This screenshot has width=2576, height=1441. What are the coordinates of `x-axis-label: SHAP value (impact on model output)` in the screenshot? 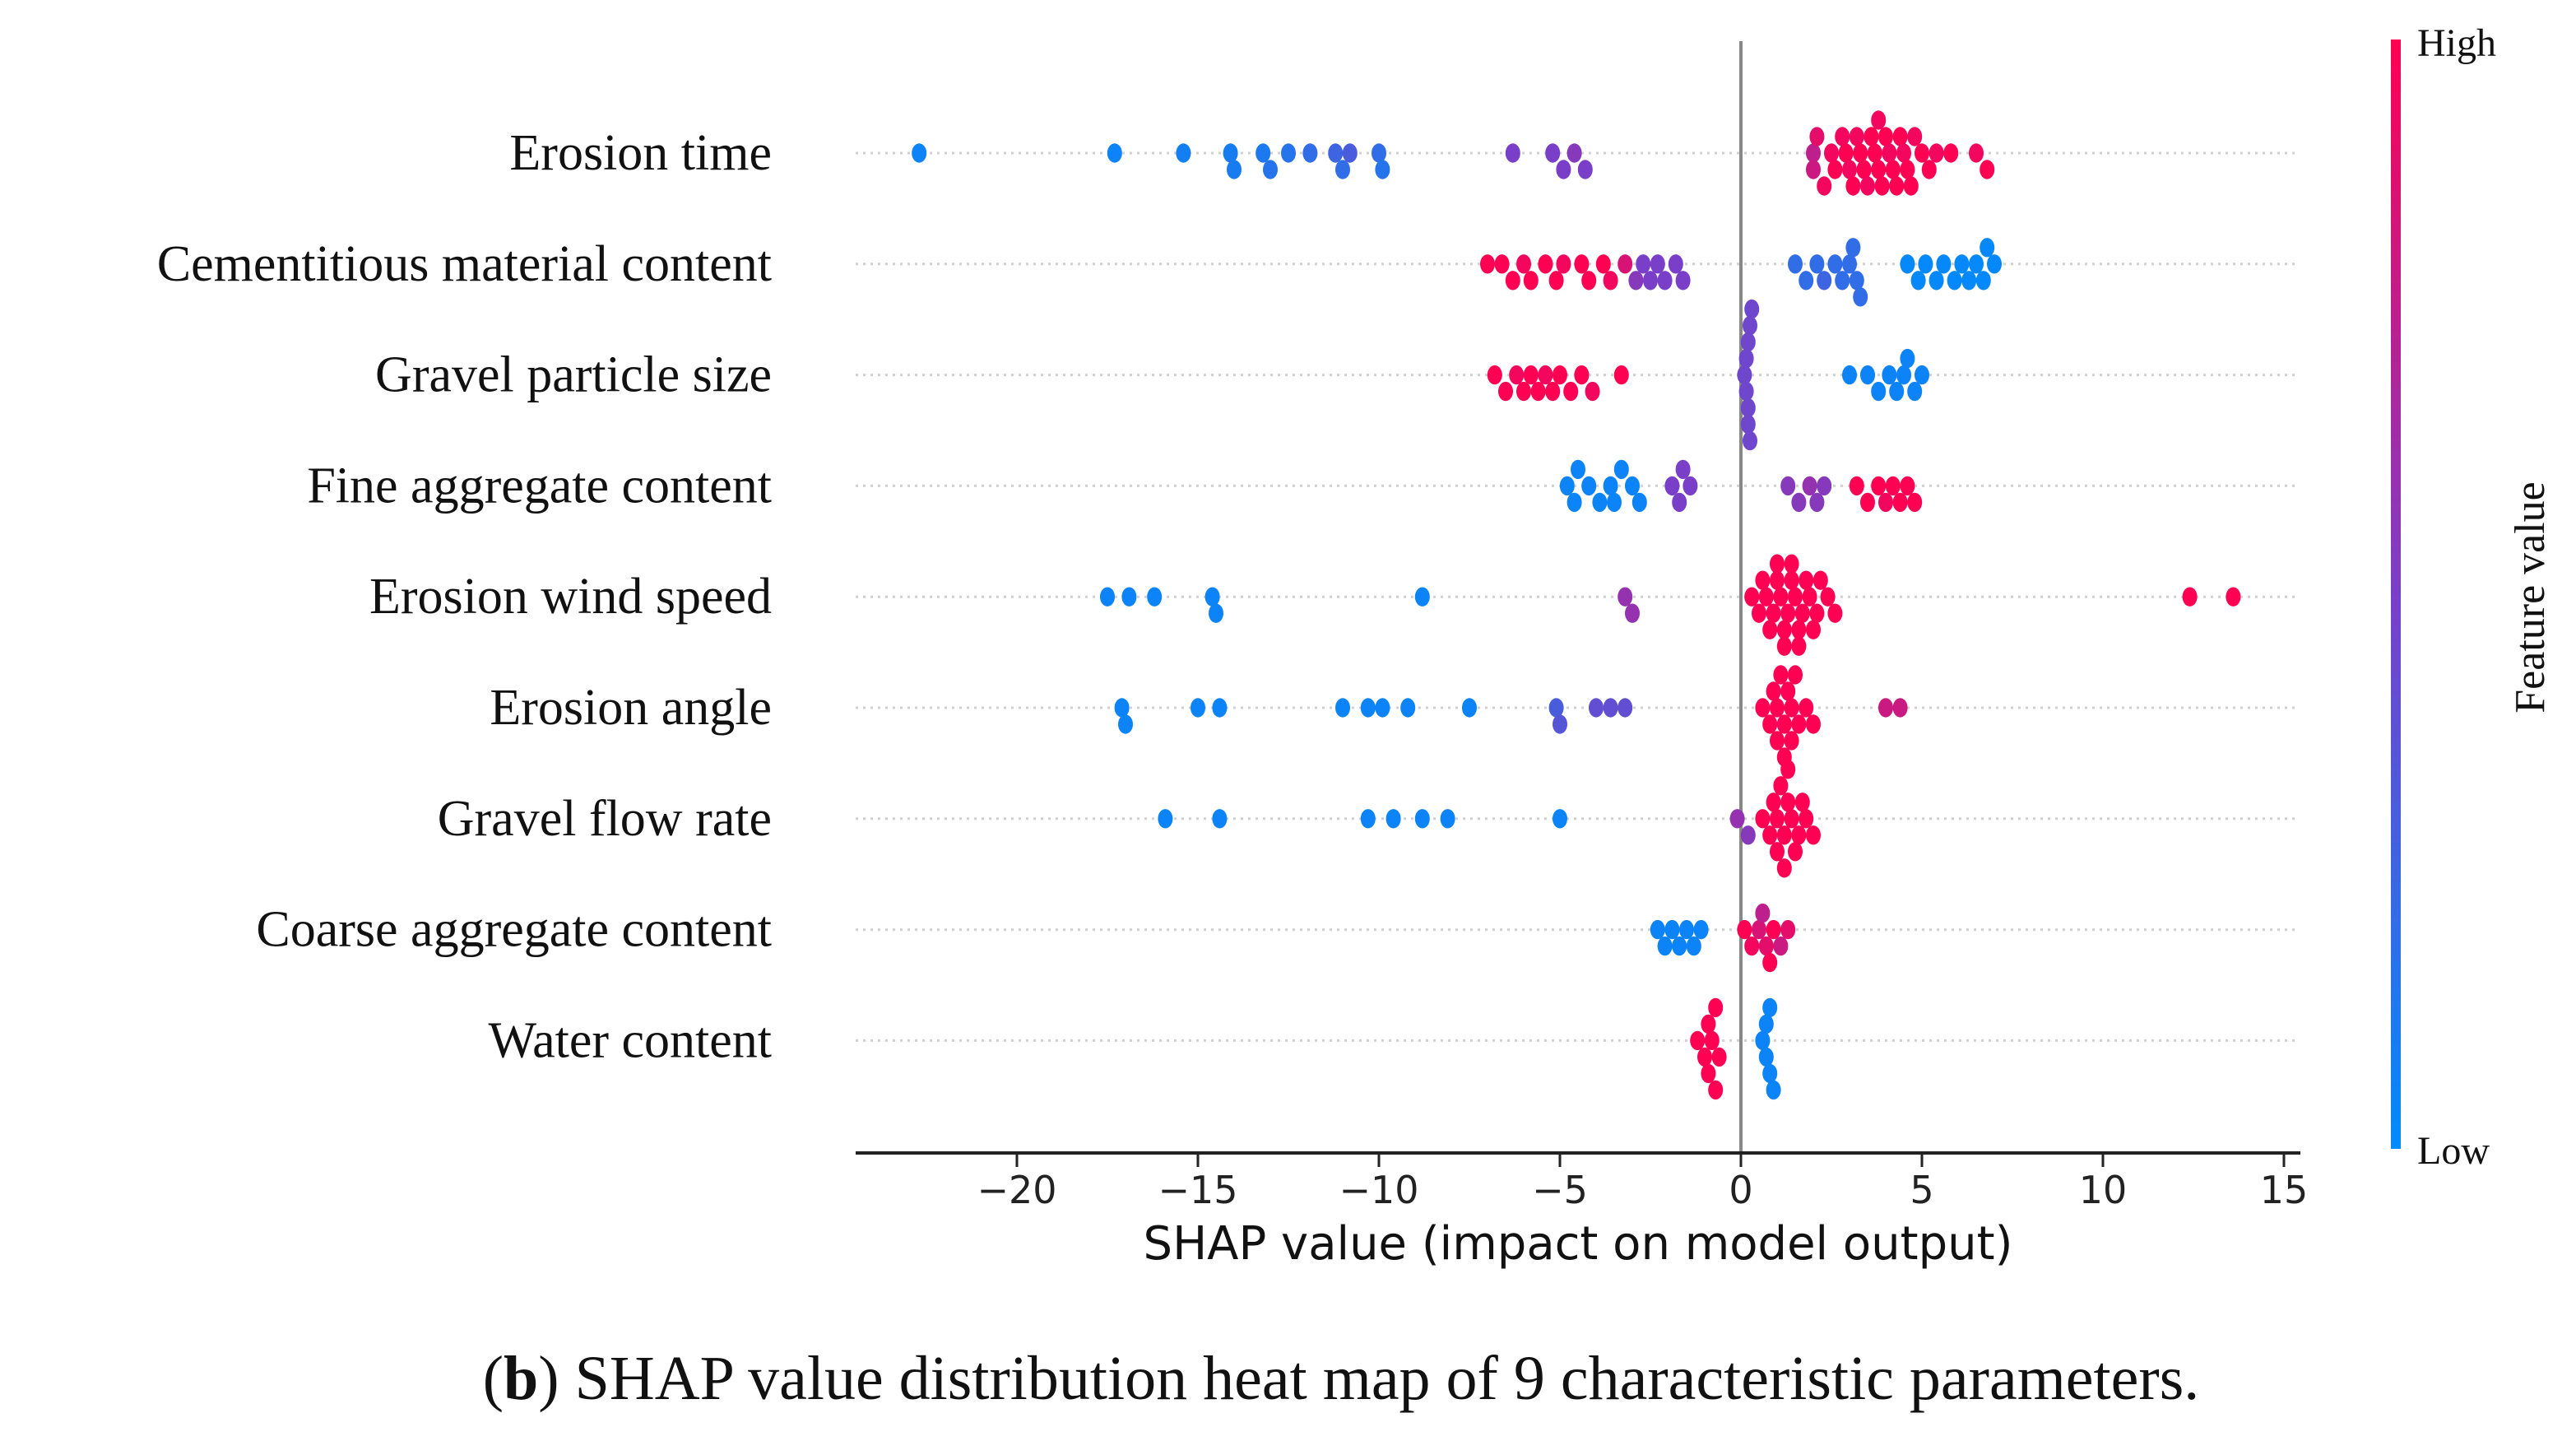 It's located at (1578, 1244).